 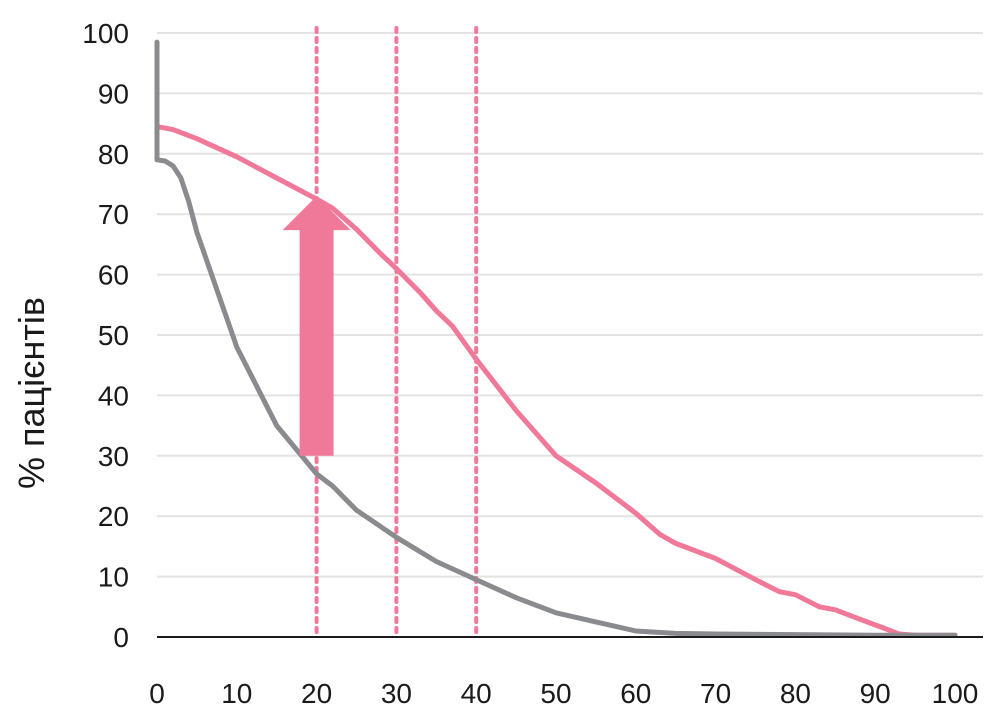 What do you see at coordinates (31, 393) in the screenshot?
I see `y-axis-label: % пацієнтів` at bounding box center [31, 393].